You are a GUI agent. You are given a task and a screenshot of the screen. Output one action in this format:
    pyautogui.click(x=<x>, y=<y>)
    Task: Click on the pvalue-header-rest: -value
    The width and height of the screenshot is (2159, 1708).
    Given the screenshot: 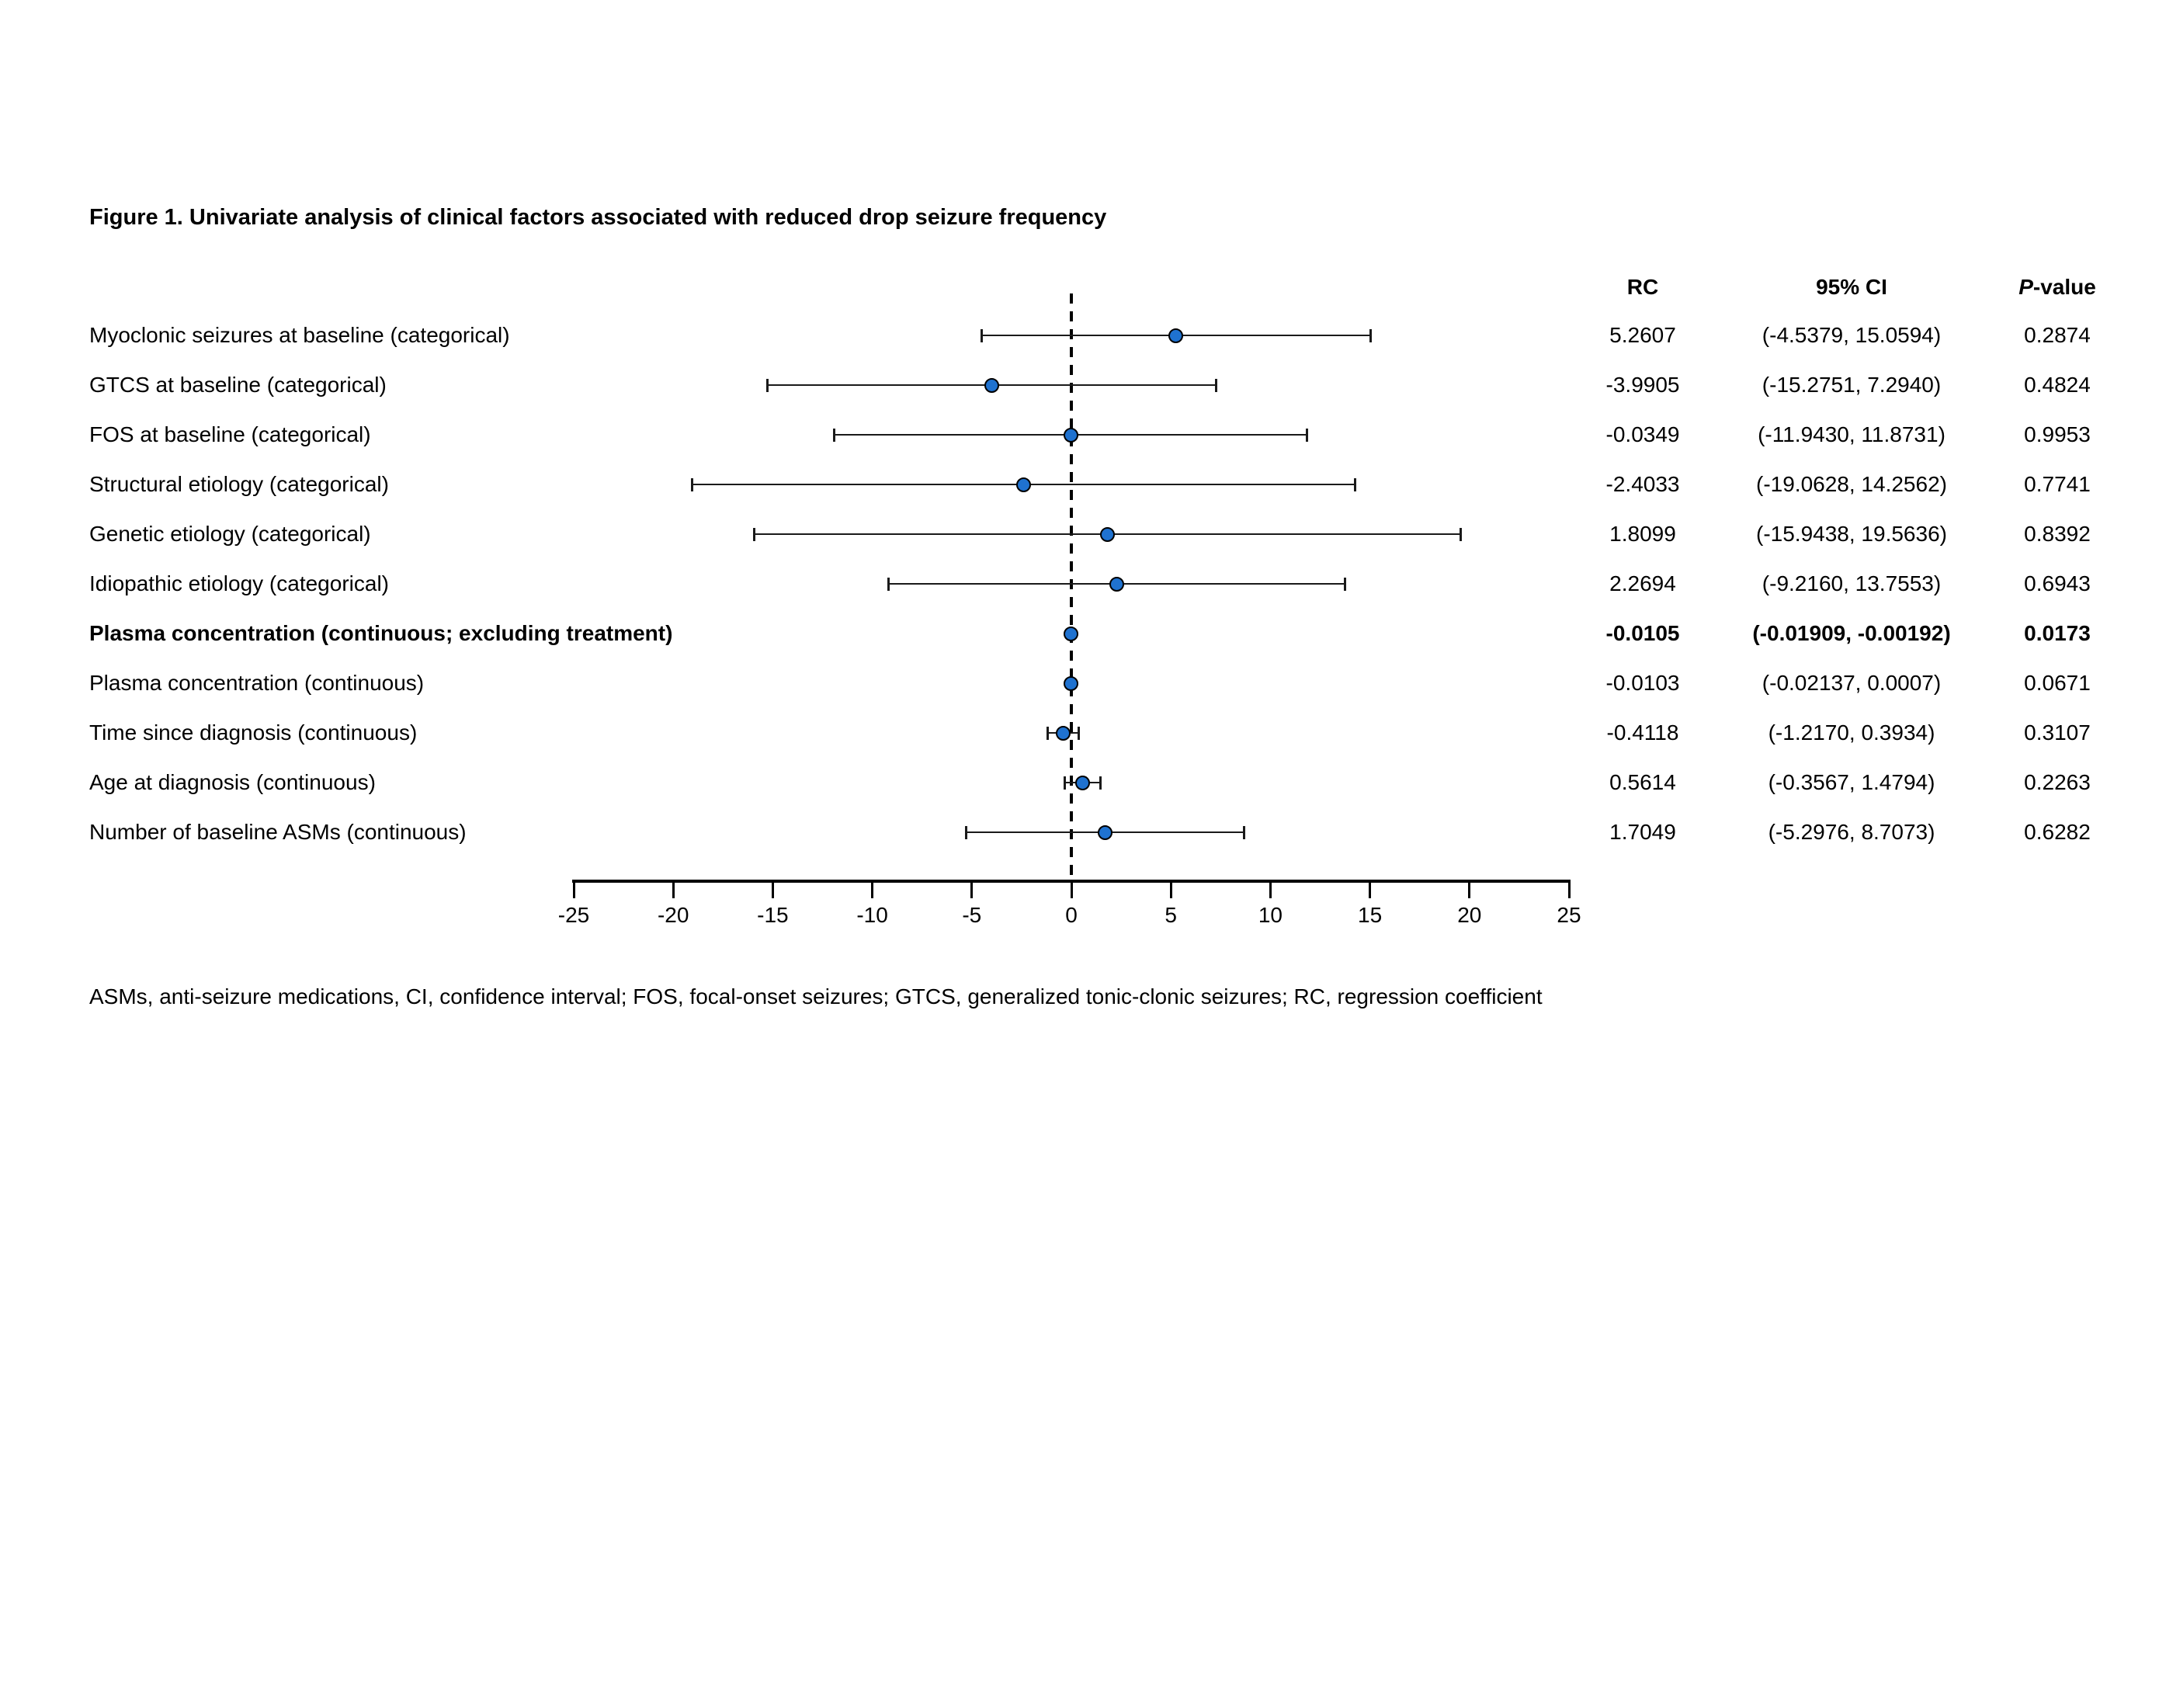 What is the action you would take?
    pyautogui.click(x=2064, y=287)
    